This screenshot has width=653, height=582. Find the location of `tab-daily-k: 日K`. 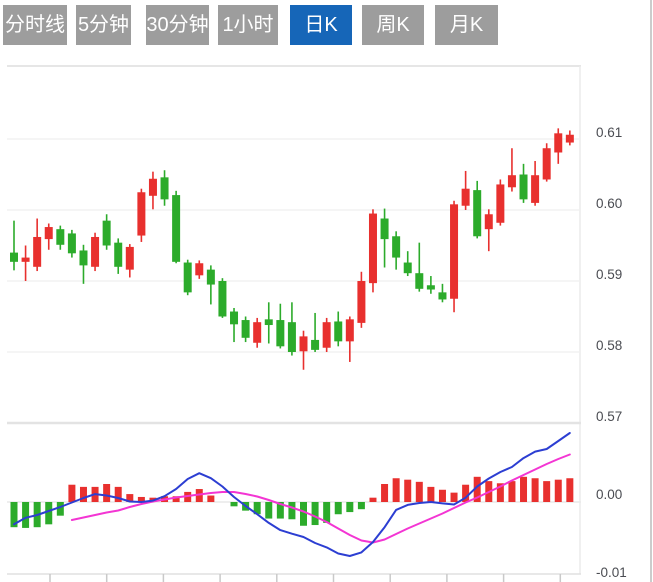

tab-daily-k: 日K is located at coordinates (321, 25).